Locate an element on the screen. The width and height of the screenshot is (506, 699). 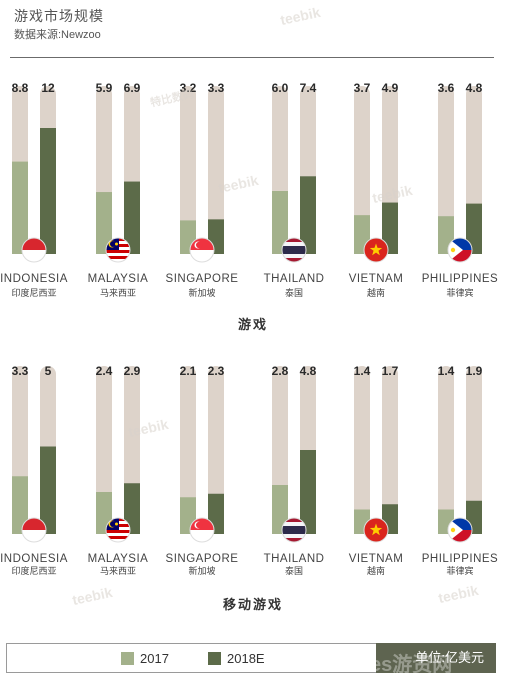
philippines-flag-icon is located at coordinates (460, 250).